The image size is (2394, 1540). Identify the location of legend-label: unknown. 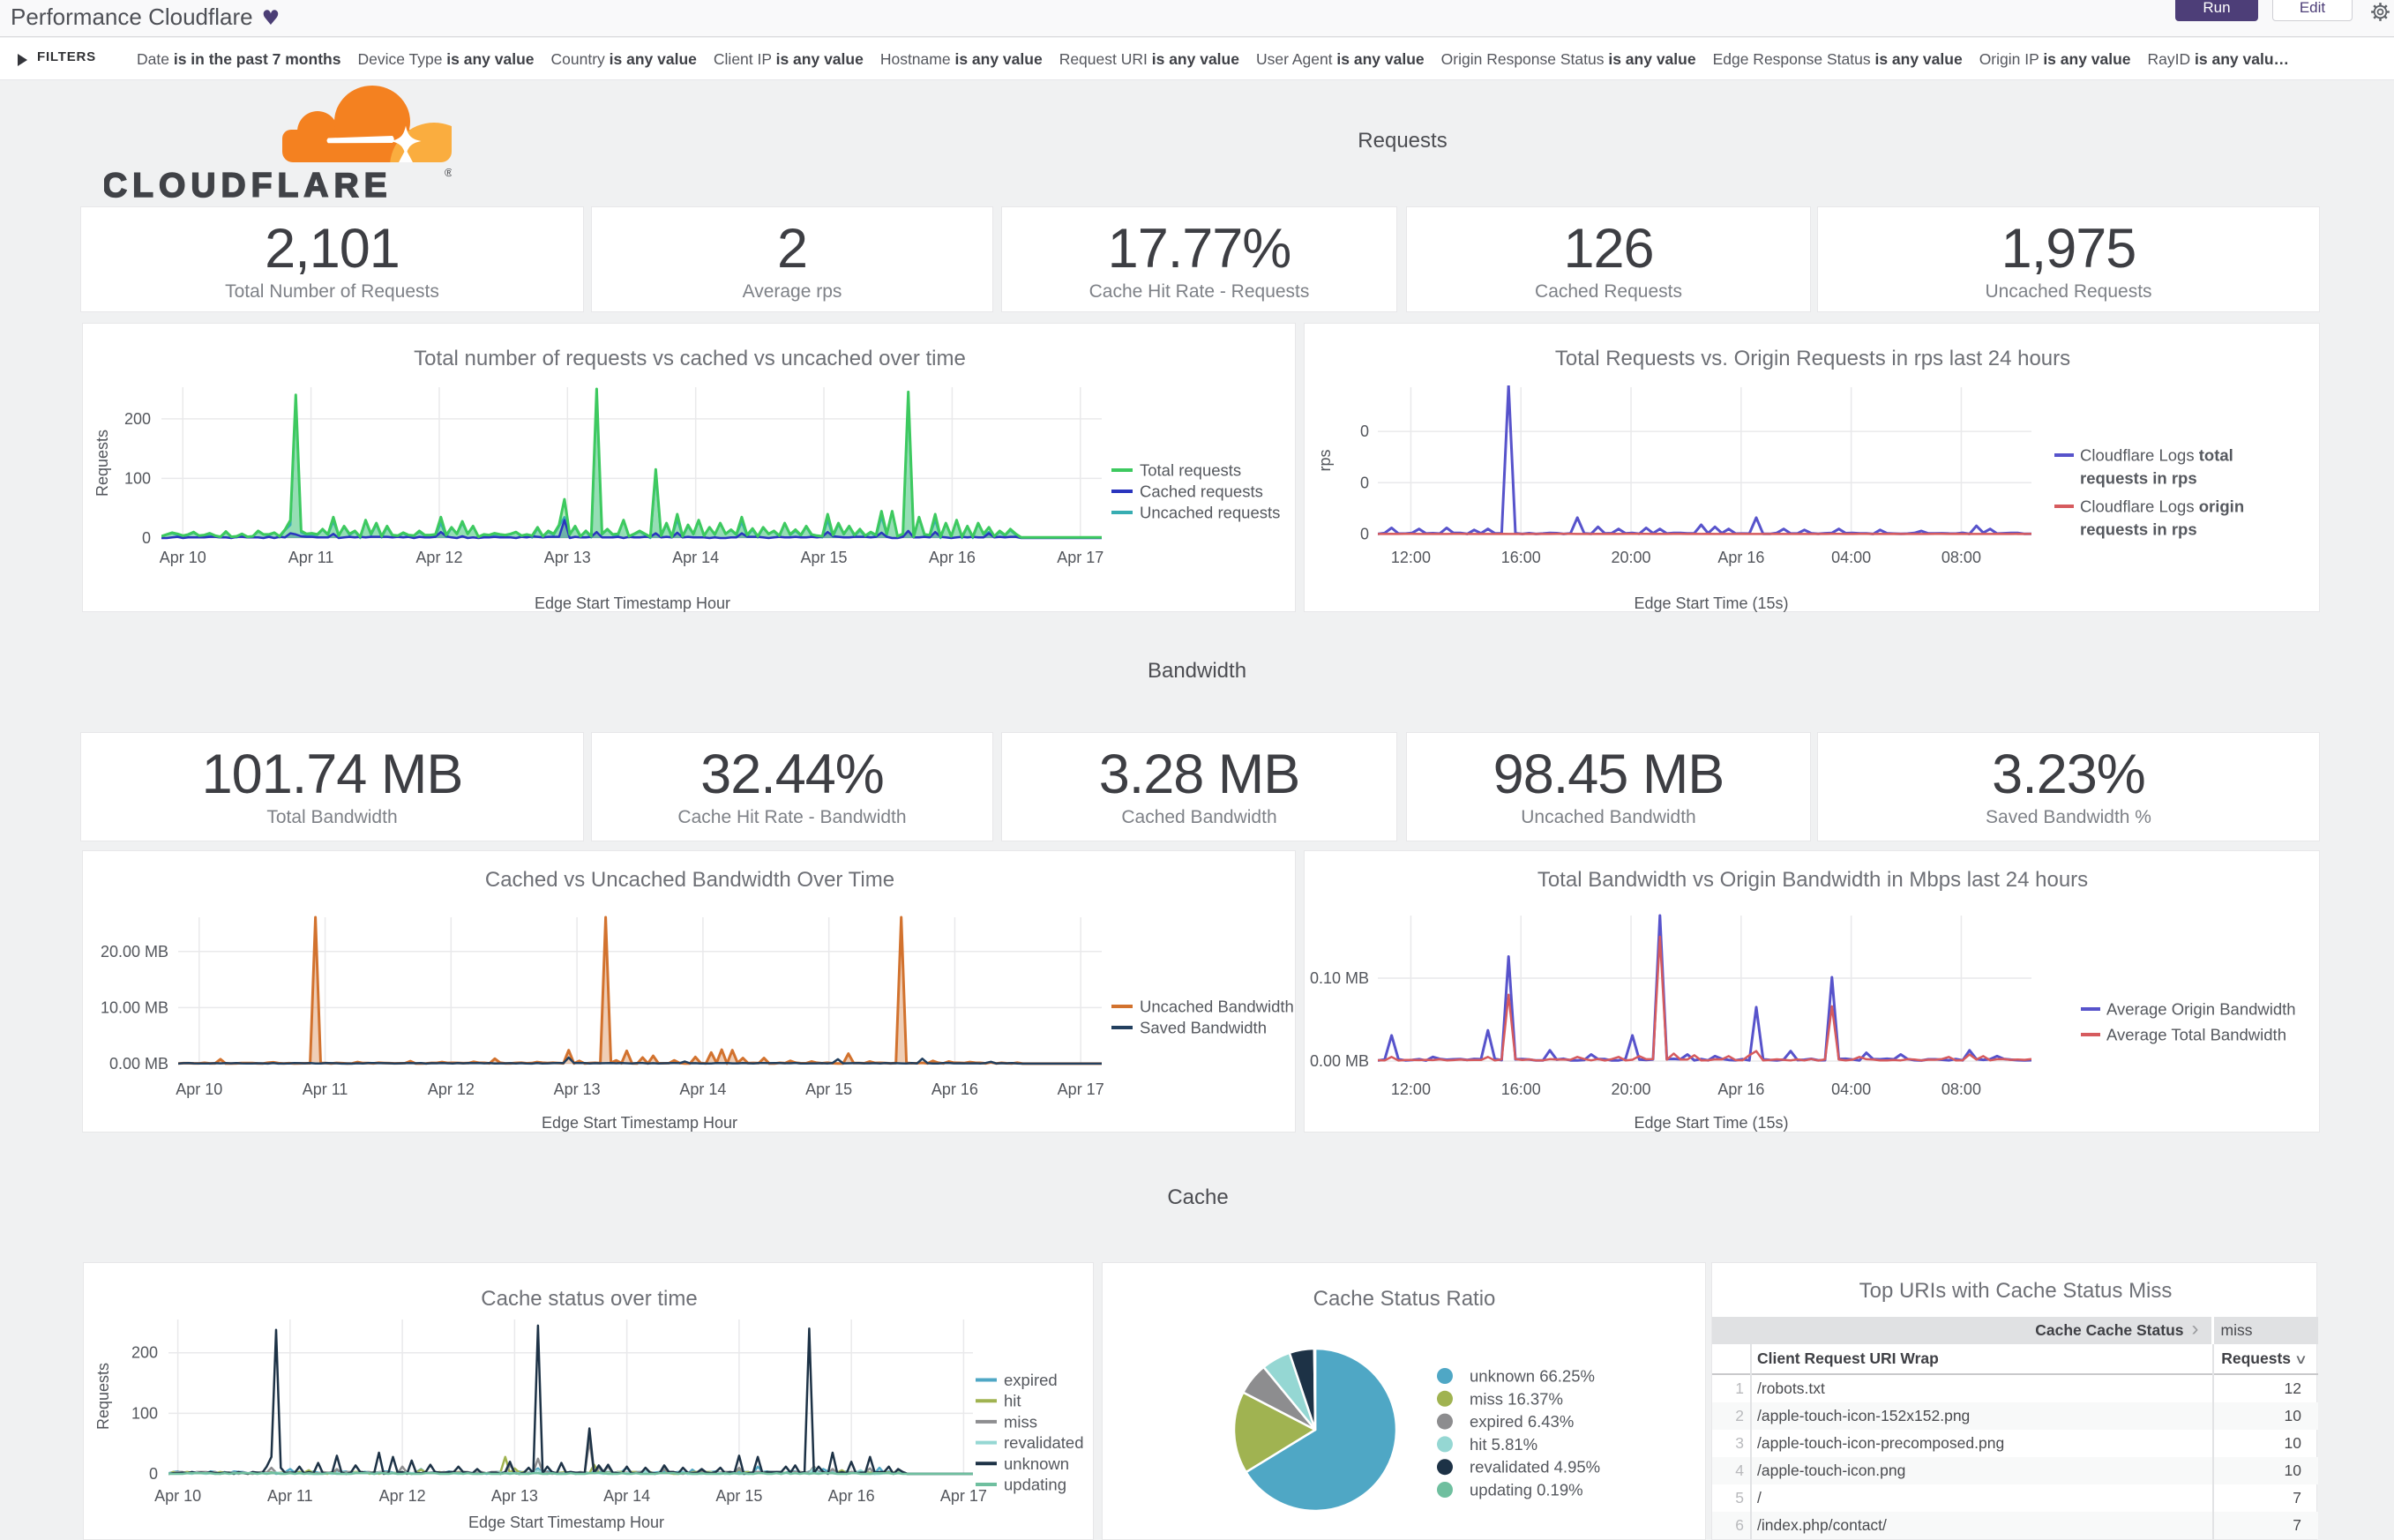
(1036, 1463).